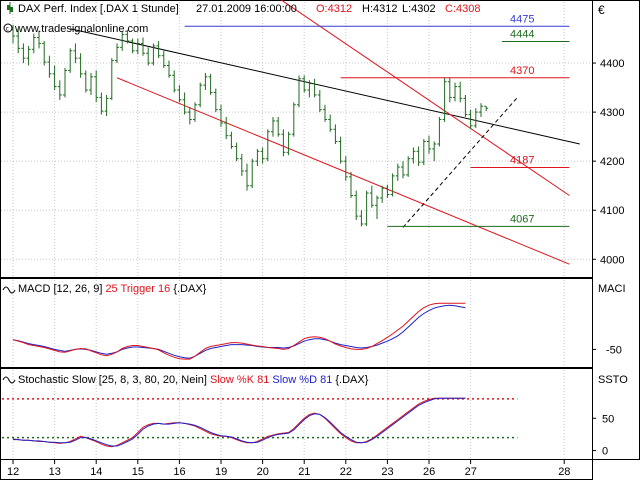 The width and height of the screenshot is (640, 480). What do you see at coordinates (522, 19) in the screenshot?
I see `level-label: 4475` at bounding box center [522, 19].